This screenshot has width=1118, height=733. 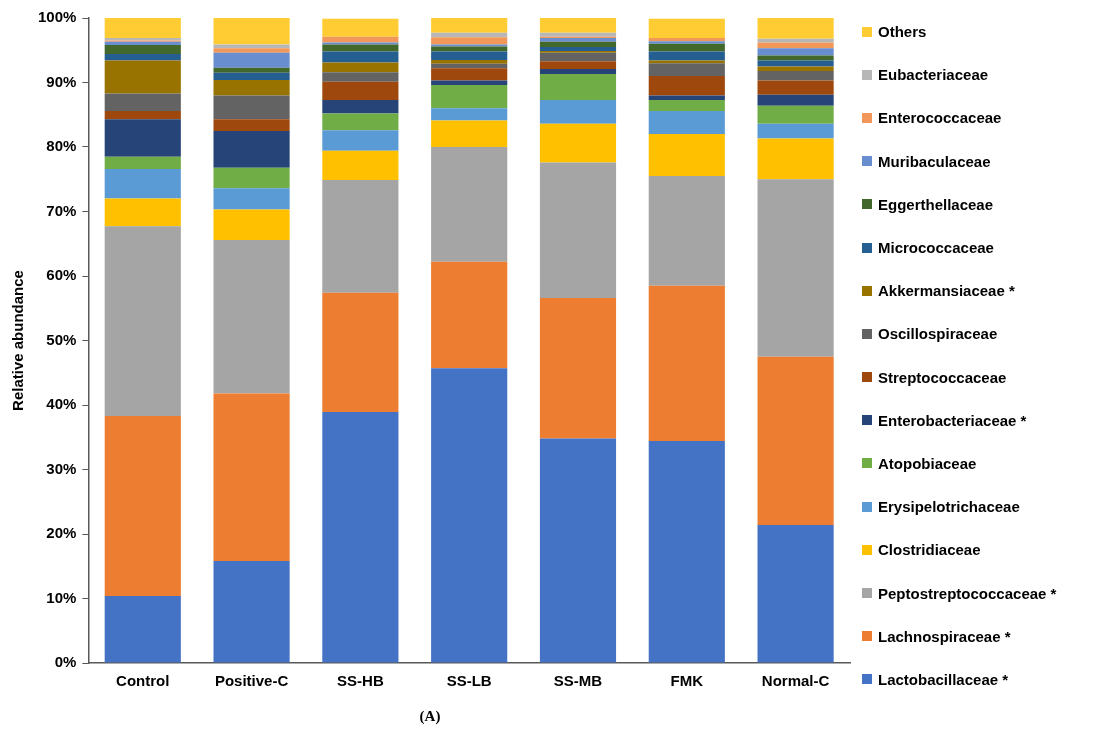 I want to click on x-tick-label: SS-HB, so click(x=360, y=681).